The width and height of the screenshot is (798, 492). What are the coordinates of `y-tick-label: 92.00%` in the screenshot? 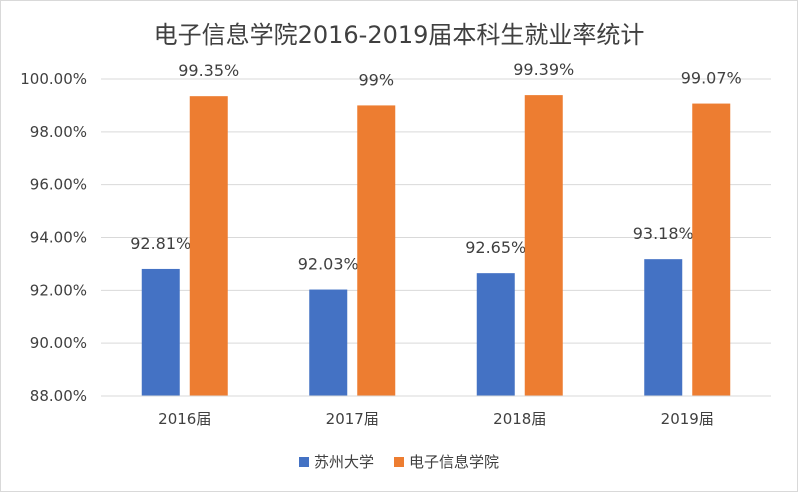 It's located at (58, 290).